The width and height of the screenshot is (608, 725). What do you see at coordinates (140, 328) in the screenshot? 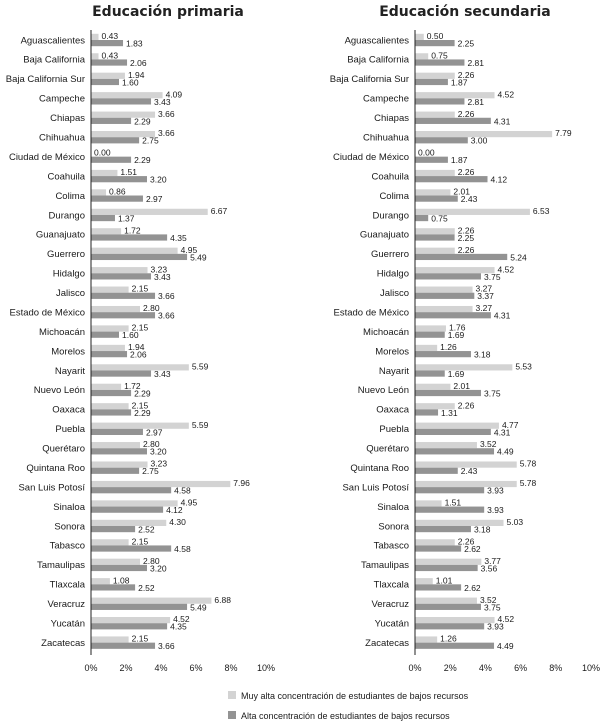
I see `data-label-very-high: 2.15` at bounding box center [140, 328].